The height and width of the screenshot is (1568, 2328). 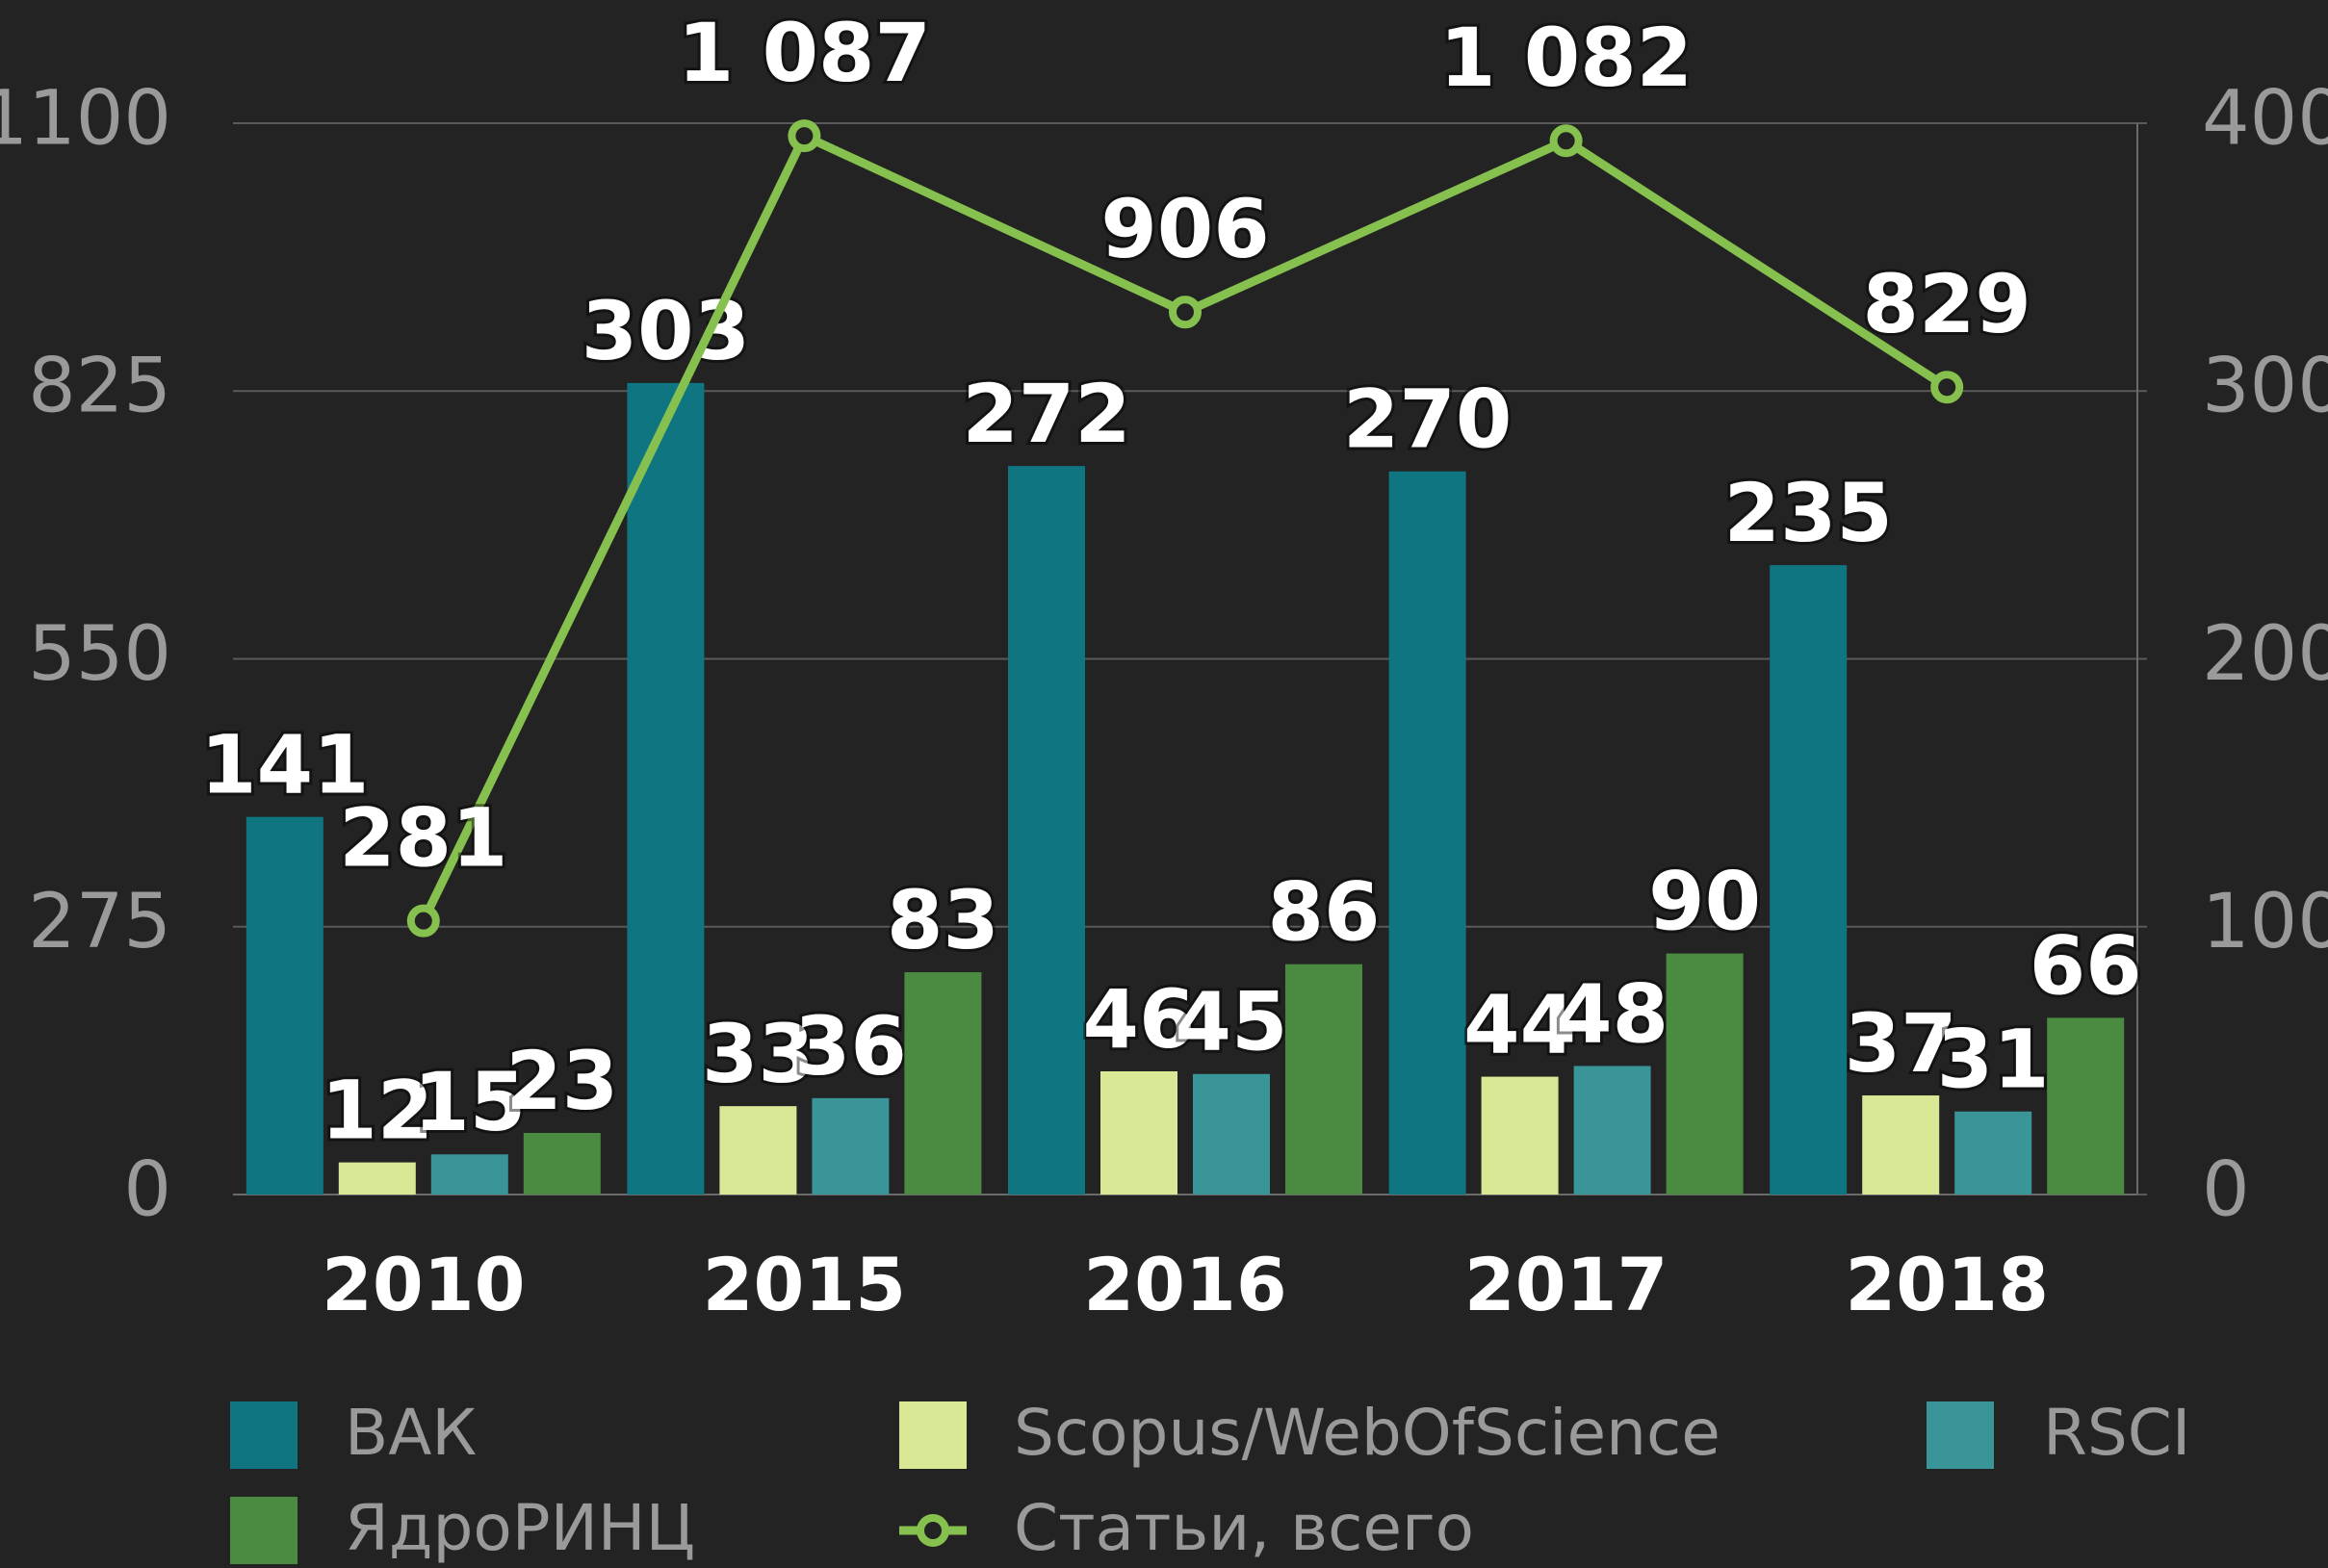 I want to click on y2-tick-label: 200, so click(x=2265, y=654).